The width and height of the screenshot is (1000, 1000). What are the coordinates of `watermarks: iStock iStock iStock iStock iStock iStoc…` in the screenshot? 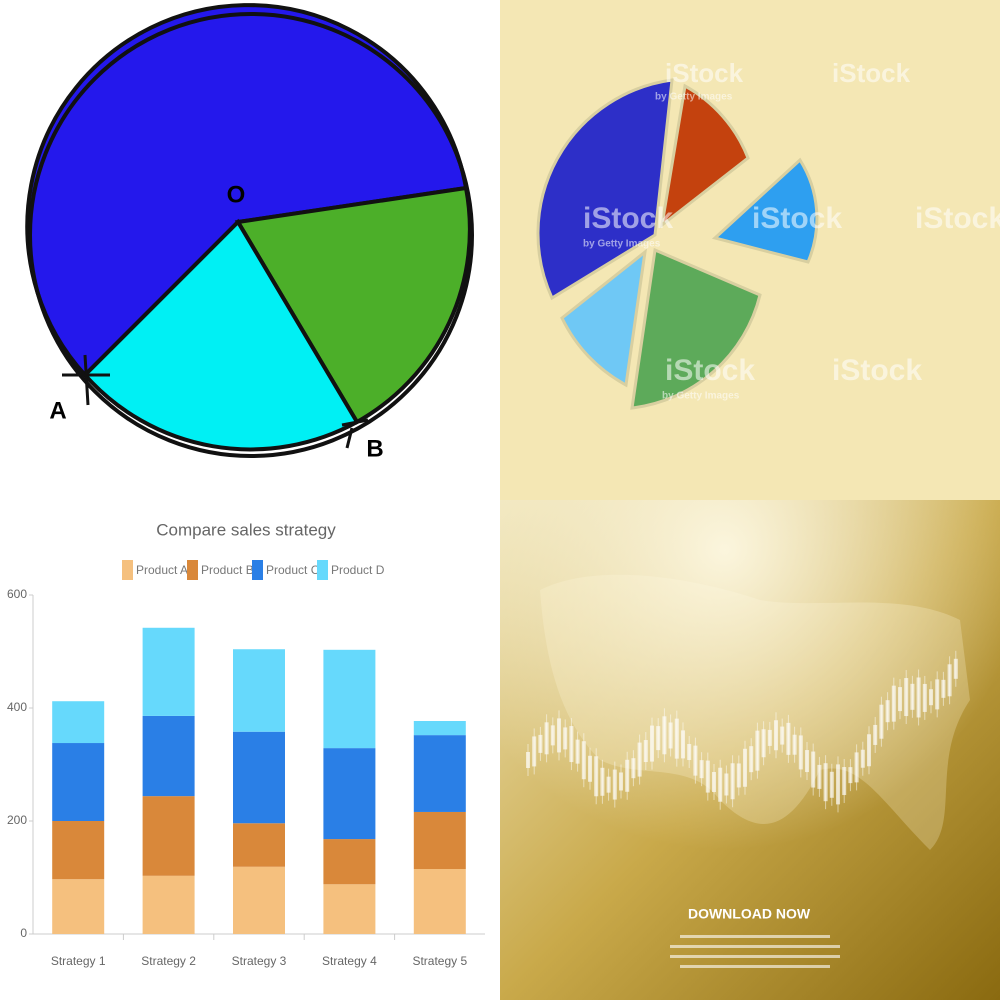 It's located at (791, 230).